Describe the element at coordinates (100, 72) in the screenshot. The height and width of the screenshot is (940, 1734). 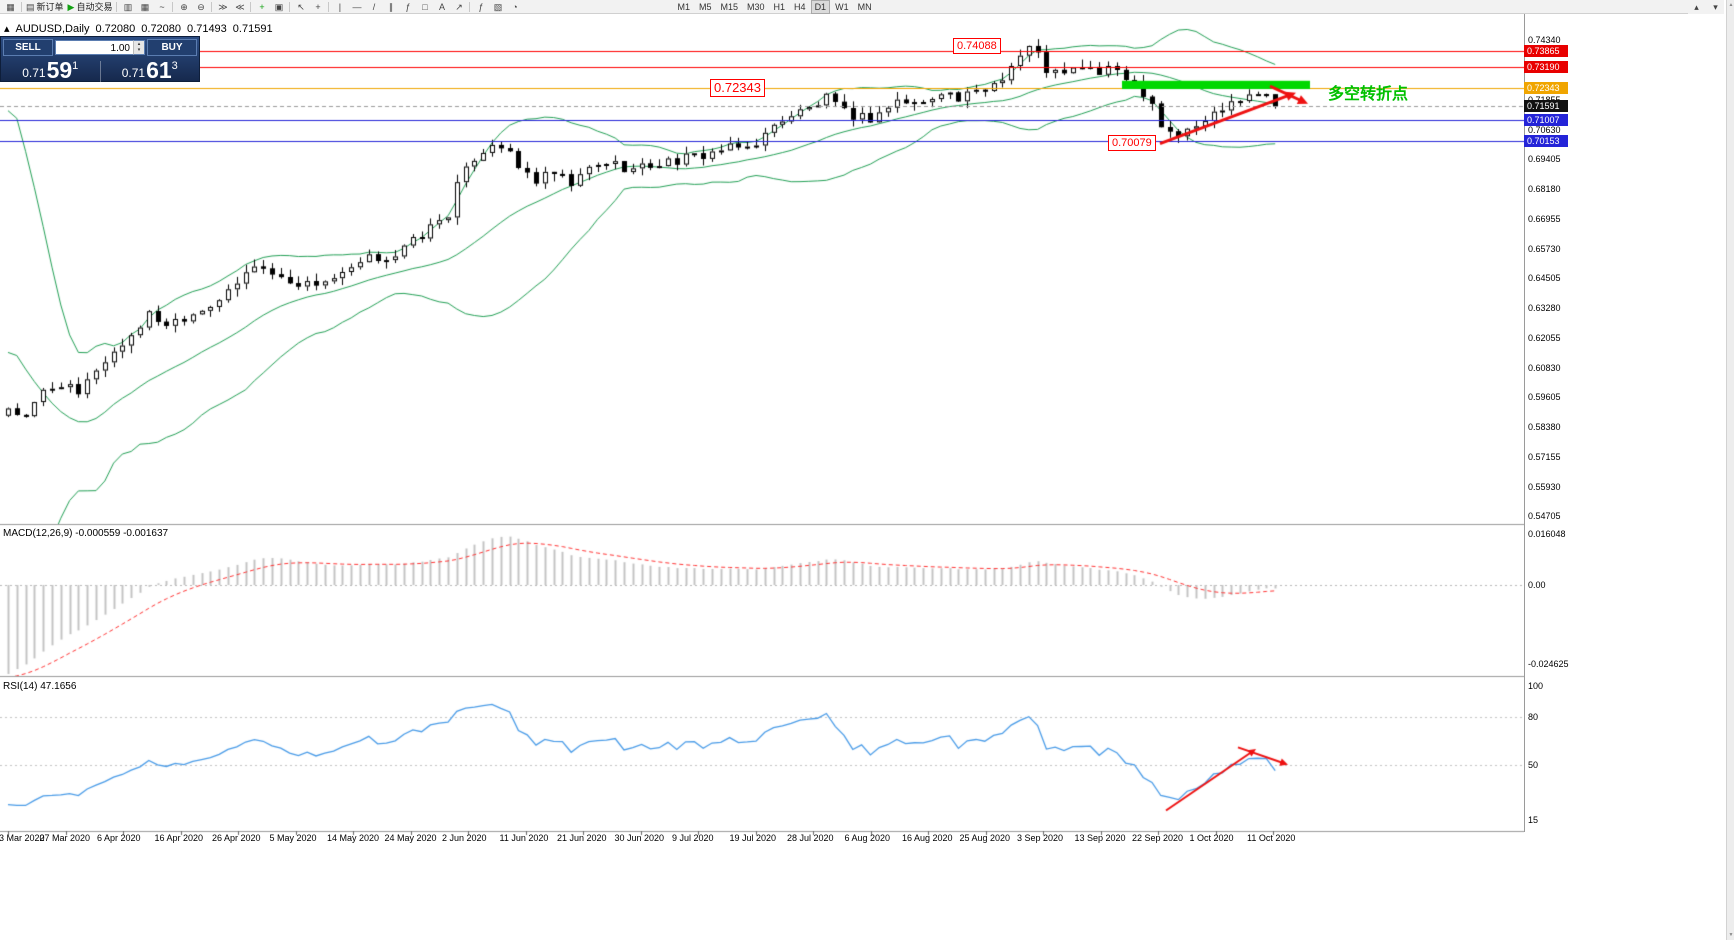
I see `price-divider` at that location.